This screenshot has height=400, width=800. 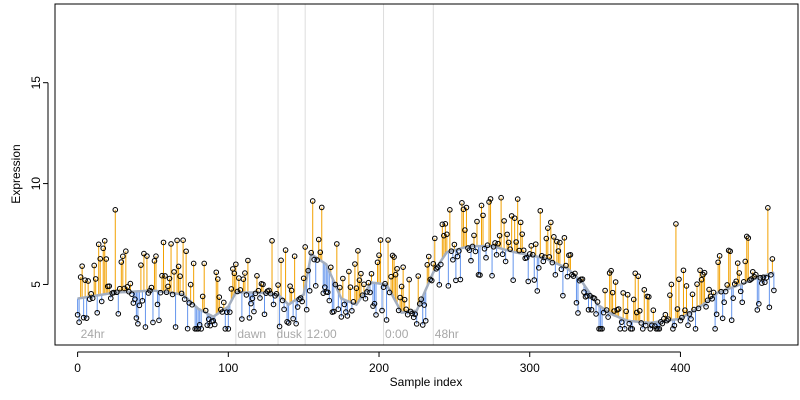 I want to click on y-axis-title: Expression, so click(x=16, y=173).